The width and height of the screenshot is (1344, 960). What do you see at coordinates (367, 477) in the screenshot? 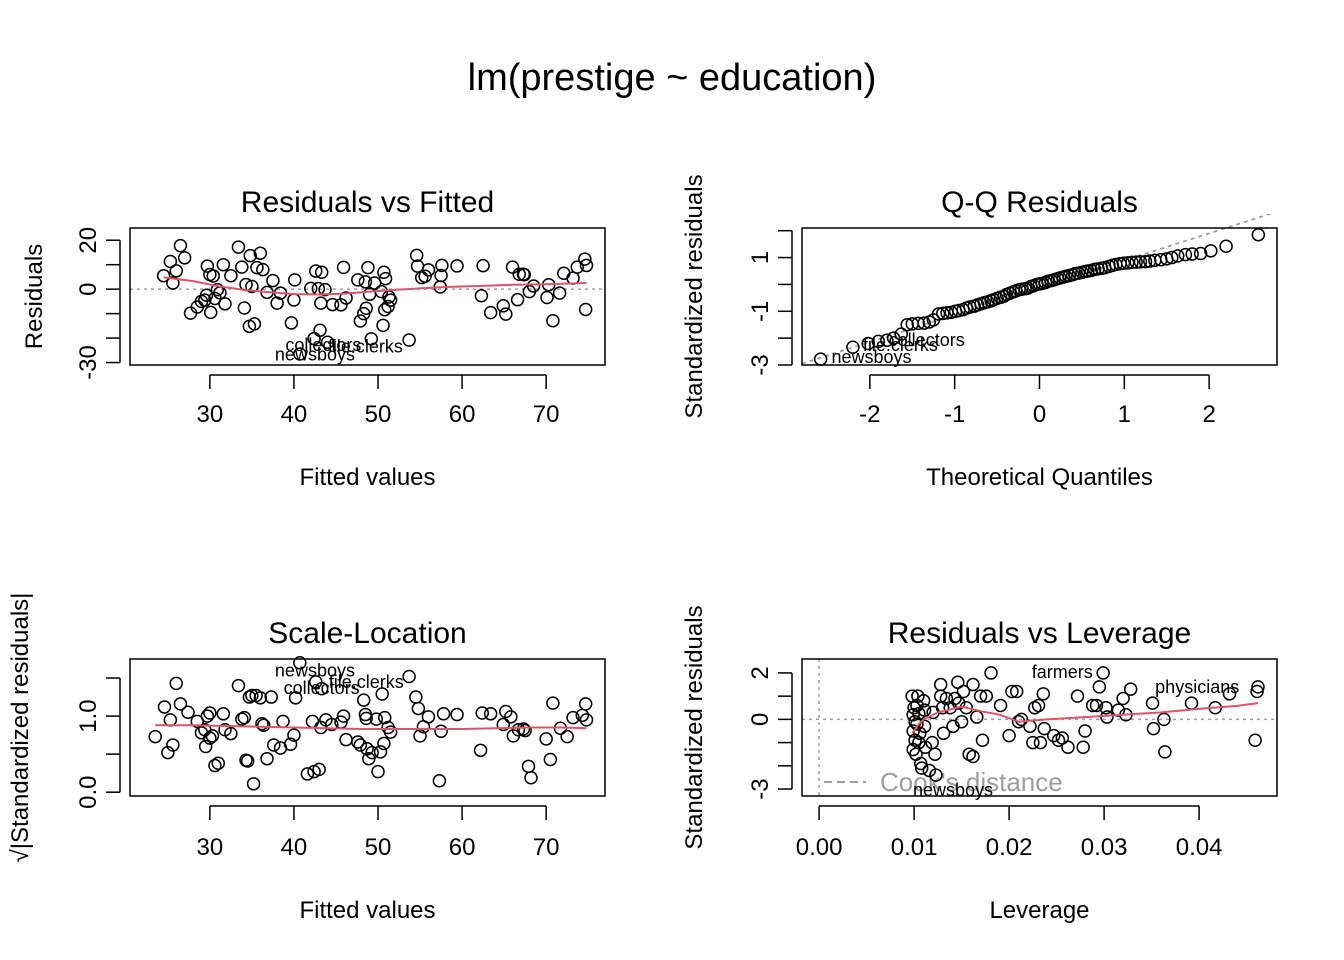
I see `x-axis-label: Fitted values` at bounding box center [367, 477].